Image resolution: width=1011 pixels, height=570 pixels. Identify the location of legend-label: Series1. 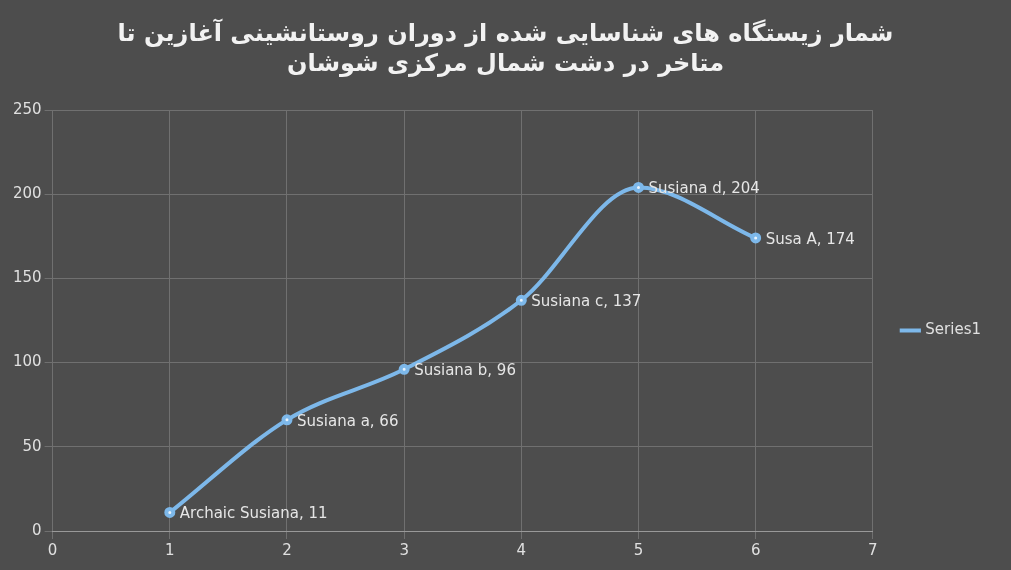
(953, 329).